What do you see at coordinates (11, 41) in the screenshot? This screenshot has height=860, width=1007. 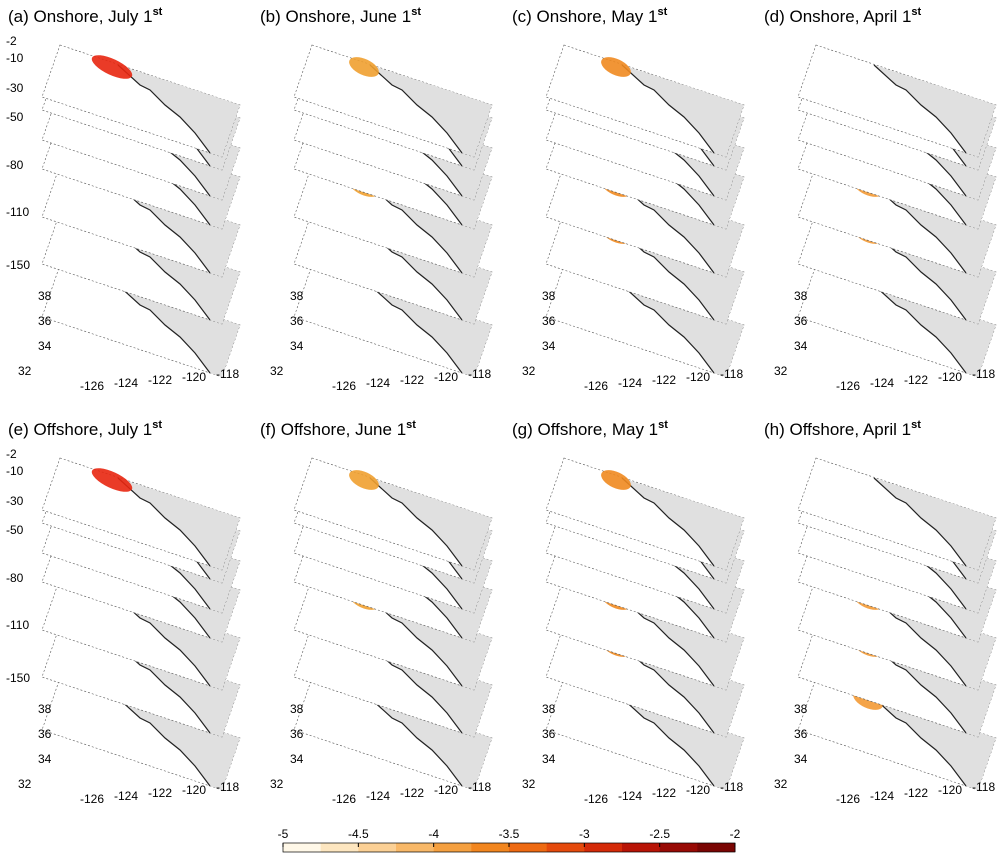 I see `depth-label: -2` at bounding box center [11, 41].